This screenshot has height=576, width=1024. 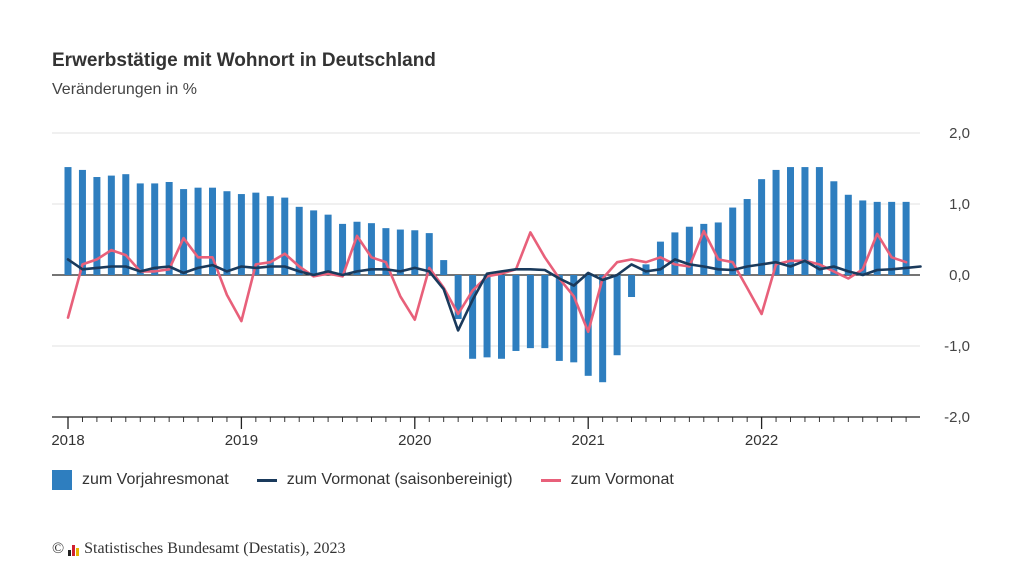 I want to click on y-tick-label: -1,0, so click(x=957, y=346).